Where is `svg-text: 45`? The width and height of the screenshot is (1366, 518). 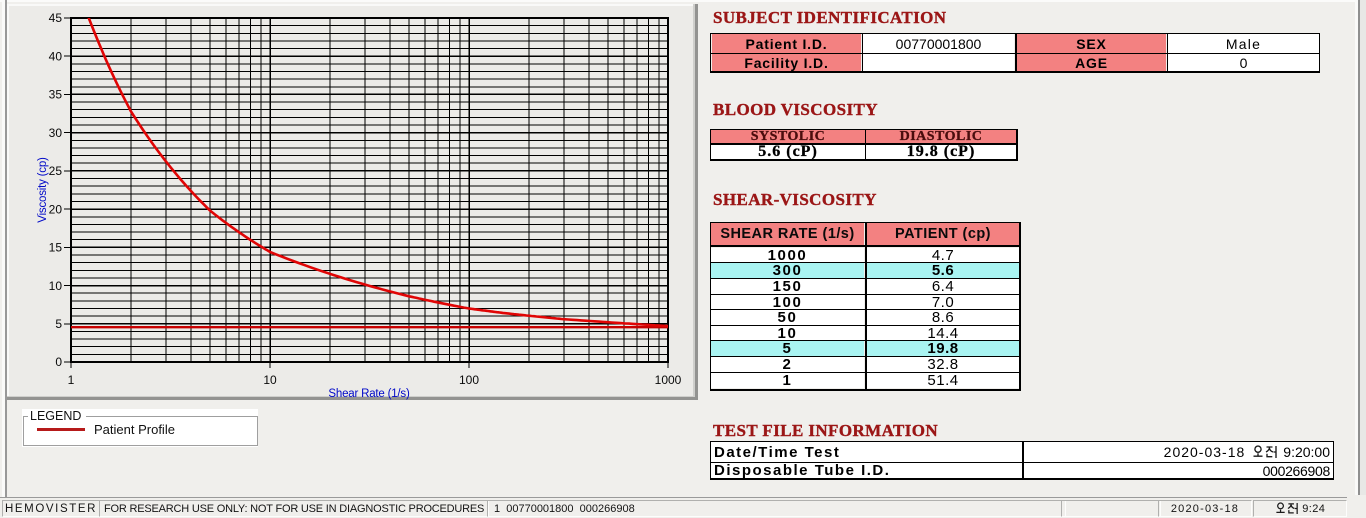 svg-text: 45 is located at coordinates (56, 18).